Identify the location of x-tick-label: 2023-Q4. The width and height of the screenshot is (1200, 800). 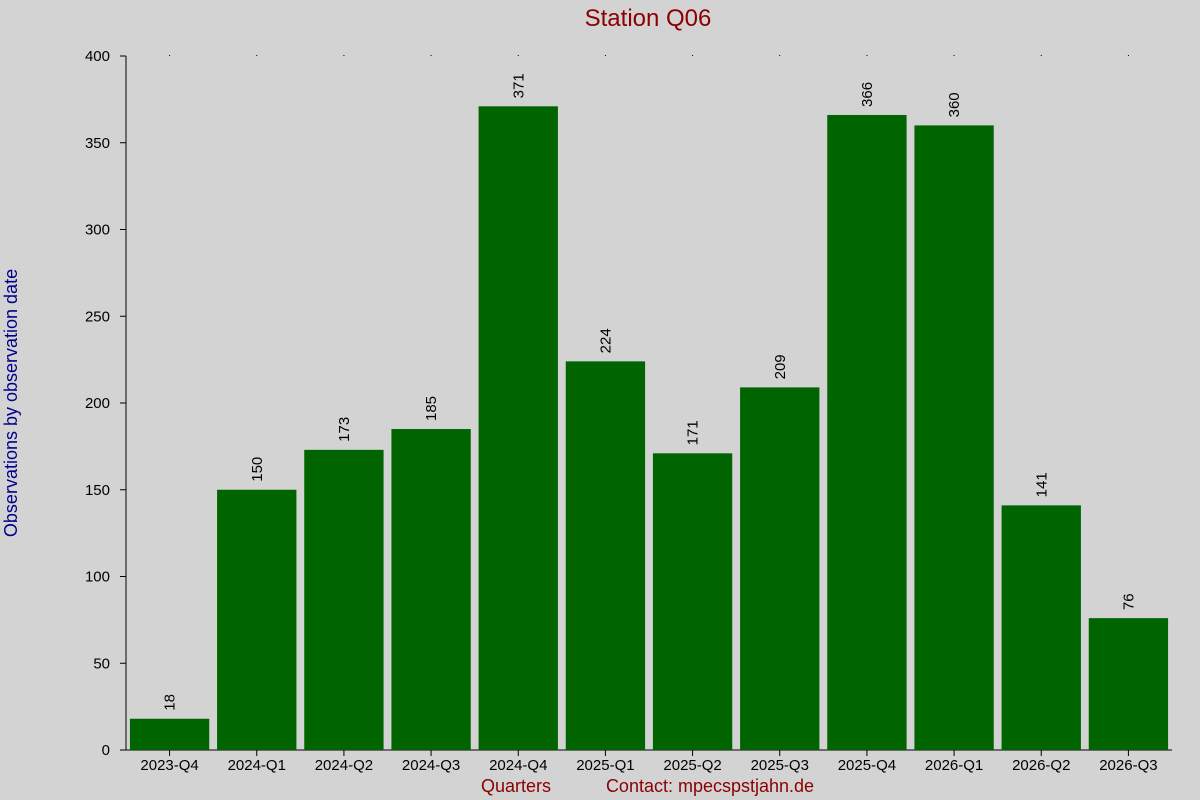
(169, 765).